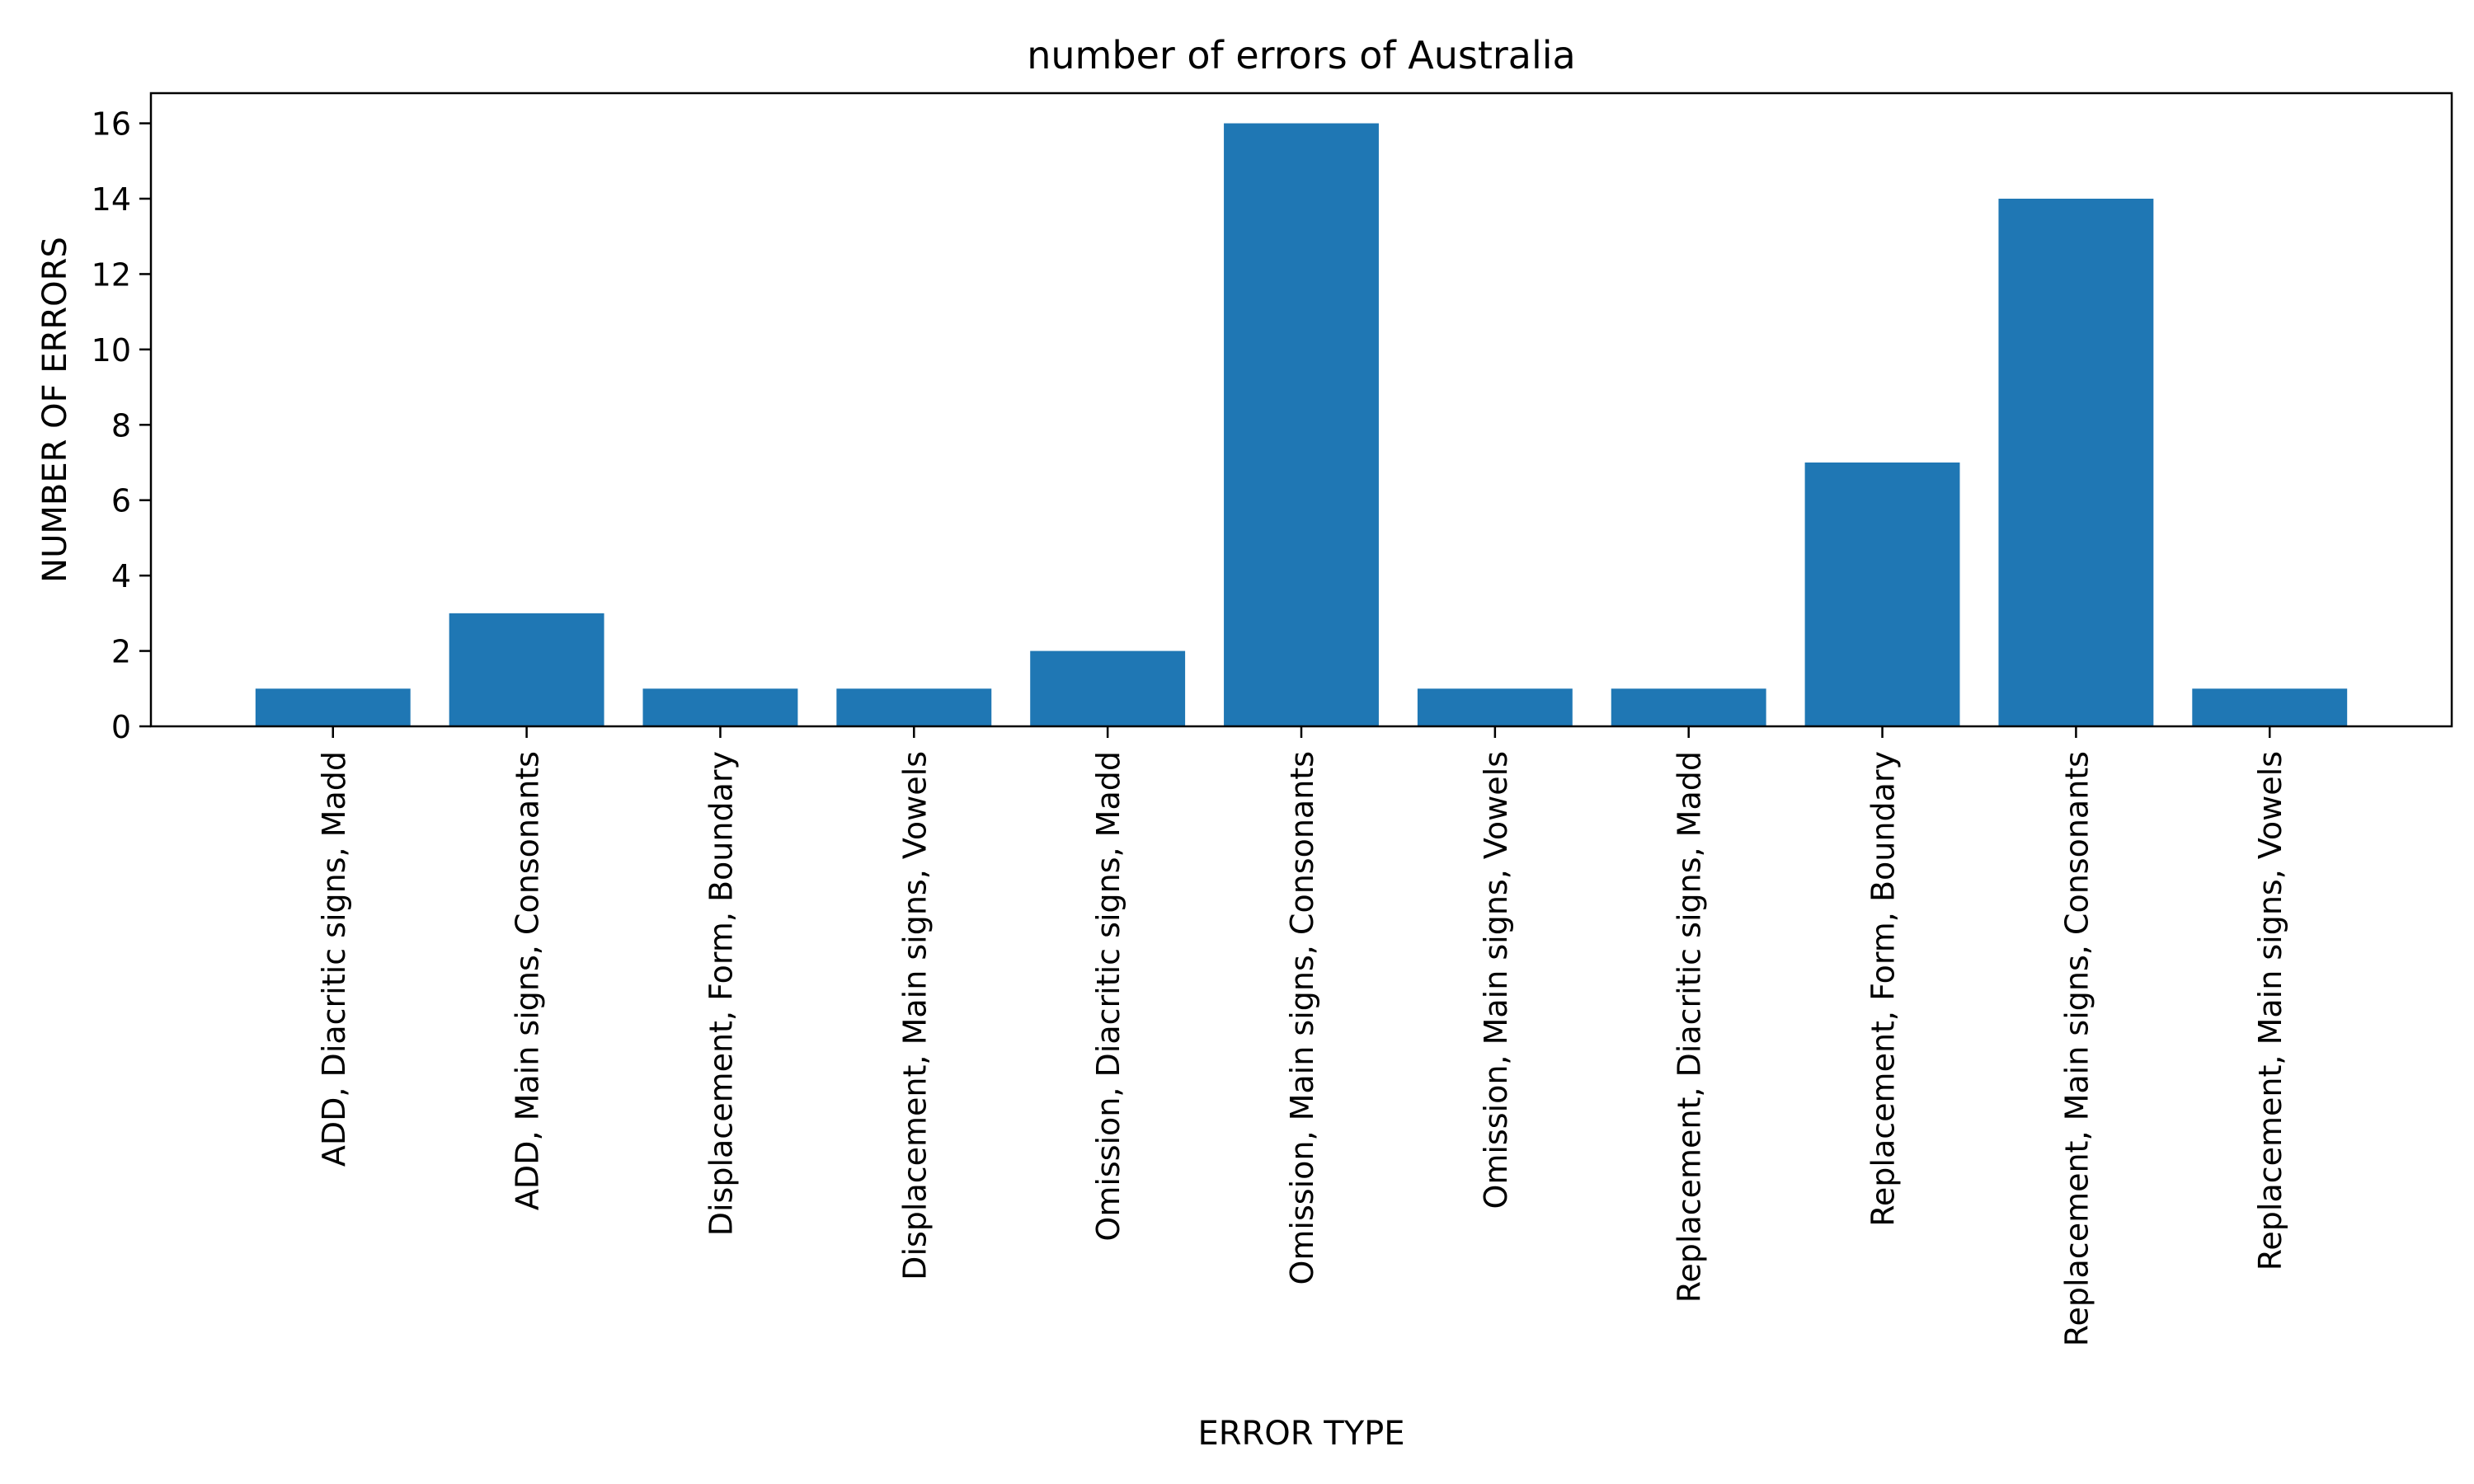  What do you see at coordinates (121, 727) in the screenshot?
I see `y-tick-label: 0` at bounding box center [121, 727].